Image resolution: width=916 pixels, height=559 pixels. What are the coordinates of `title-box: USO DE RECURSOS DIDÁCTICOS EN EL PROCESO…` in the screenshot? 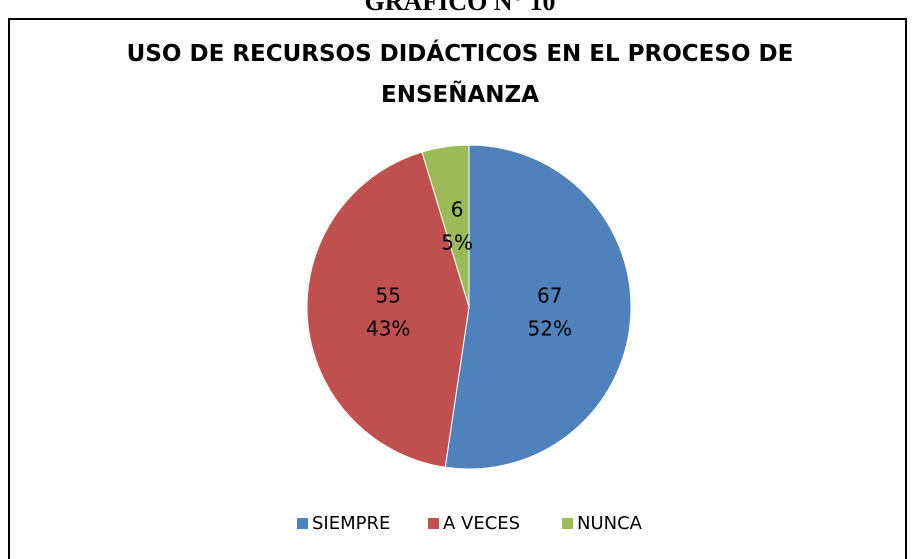 It's located at (460, 74).